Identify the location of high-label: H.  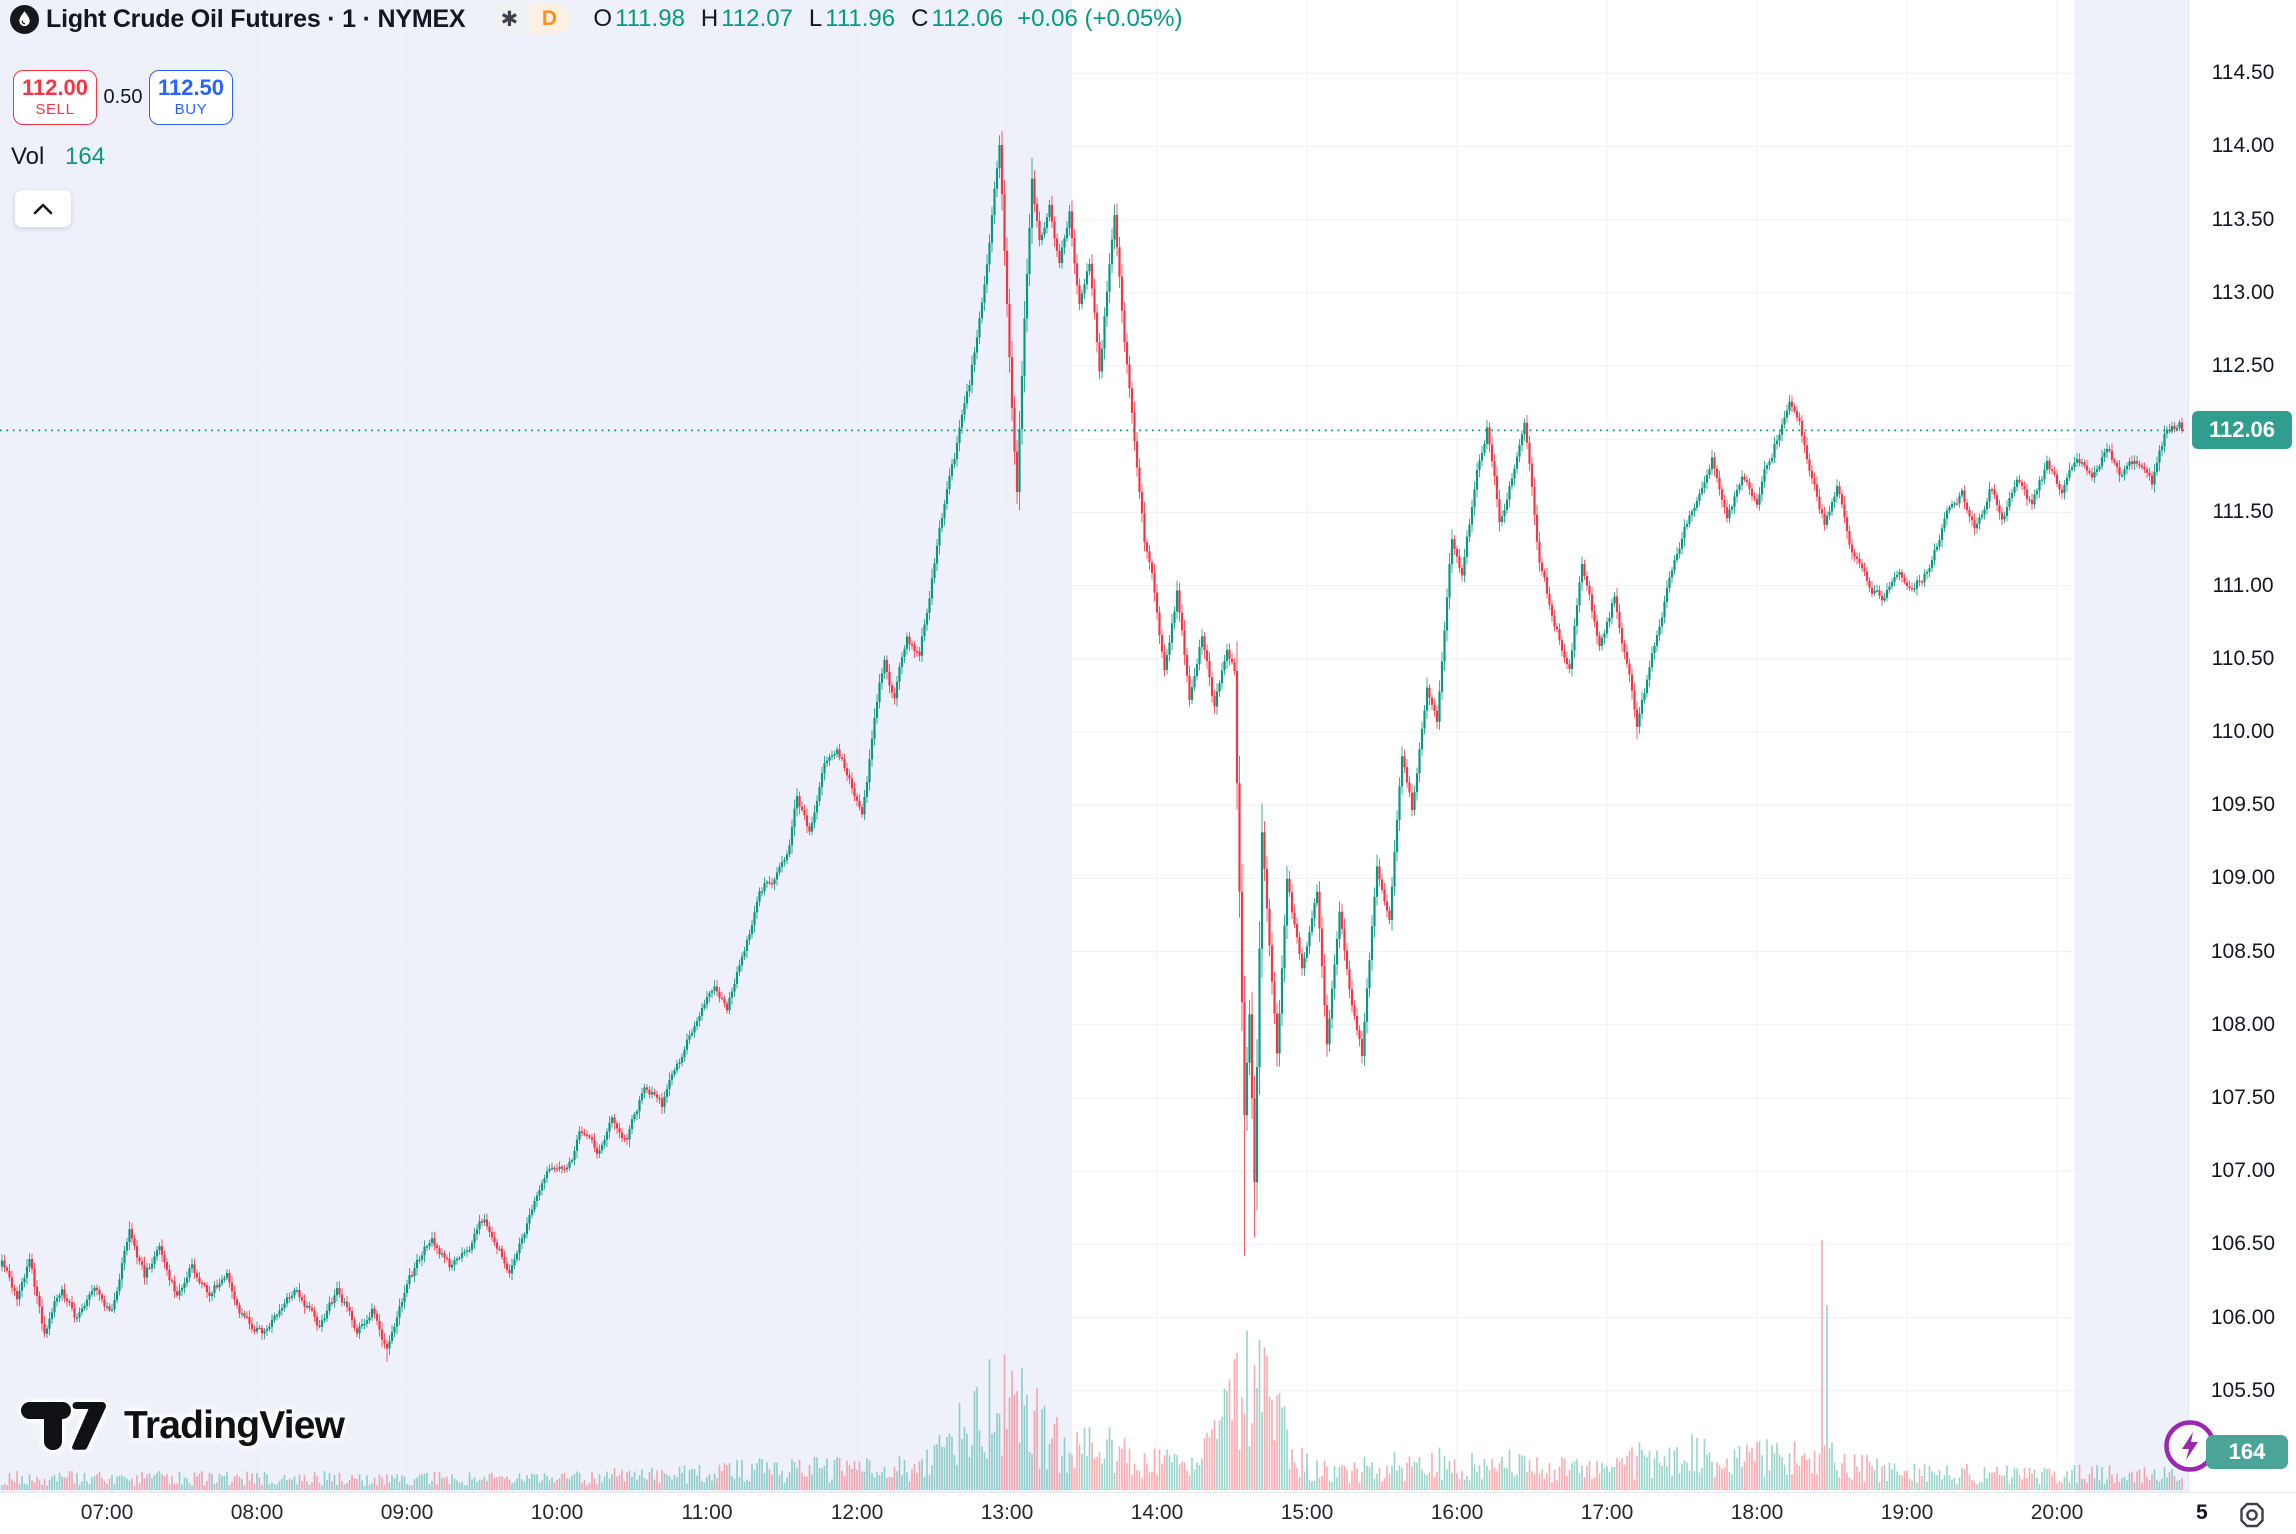
(709, 18).